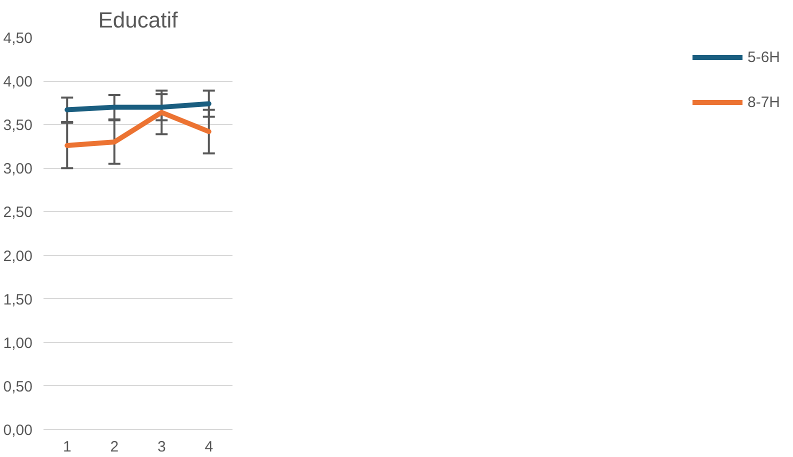  What do you see at coordinates (18, 213) in the screenshot?
I see `y-tick-label: 2,50` at bounding box center [18, 213].